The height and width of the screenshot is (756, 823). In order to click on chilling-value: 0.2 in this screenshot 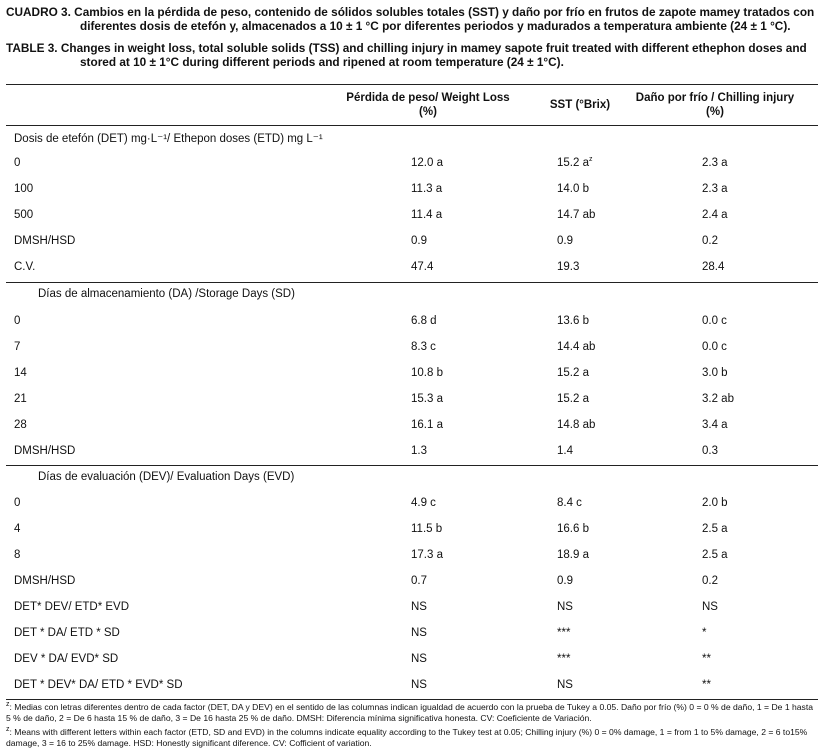, I will do `click(710, 581)`.